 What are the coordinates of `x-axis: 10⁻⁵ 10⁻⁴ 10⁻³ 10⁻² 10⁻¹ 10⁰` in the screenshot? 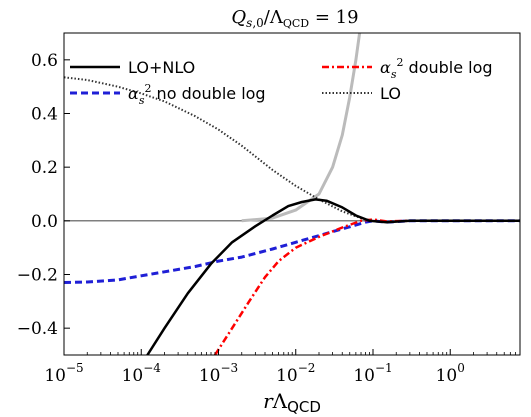 It's located at (282, 367).